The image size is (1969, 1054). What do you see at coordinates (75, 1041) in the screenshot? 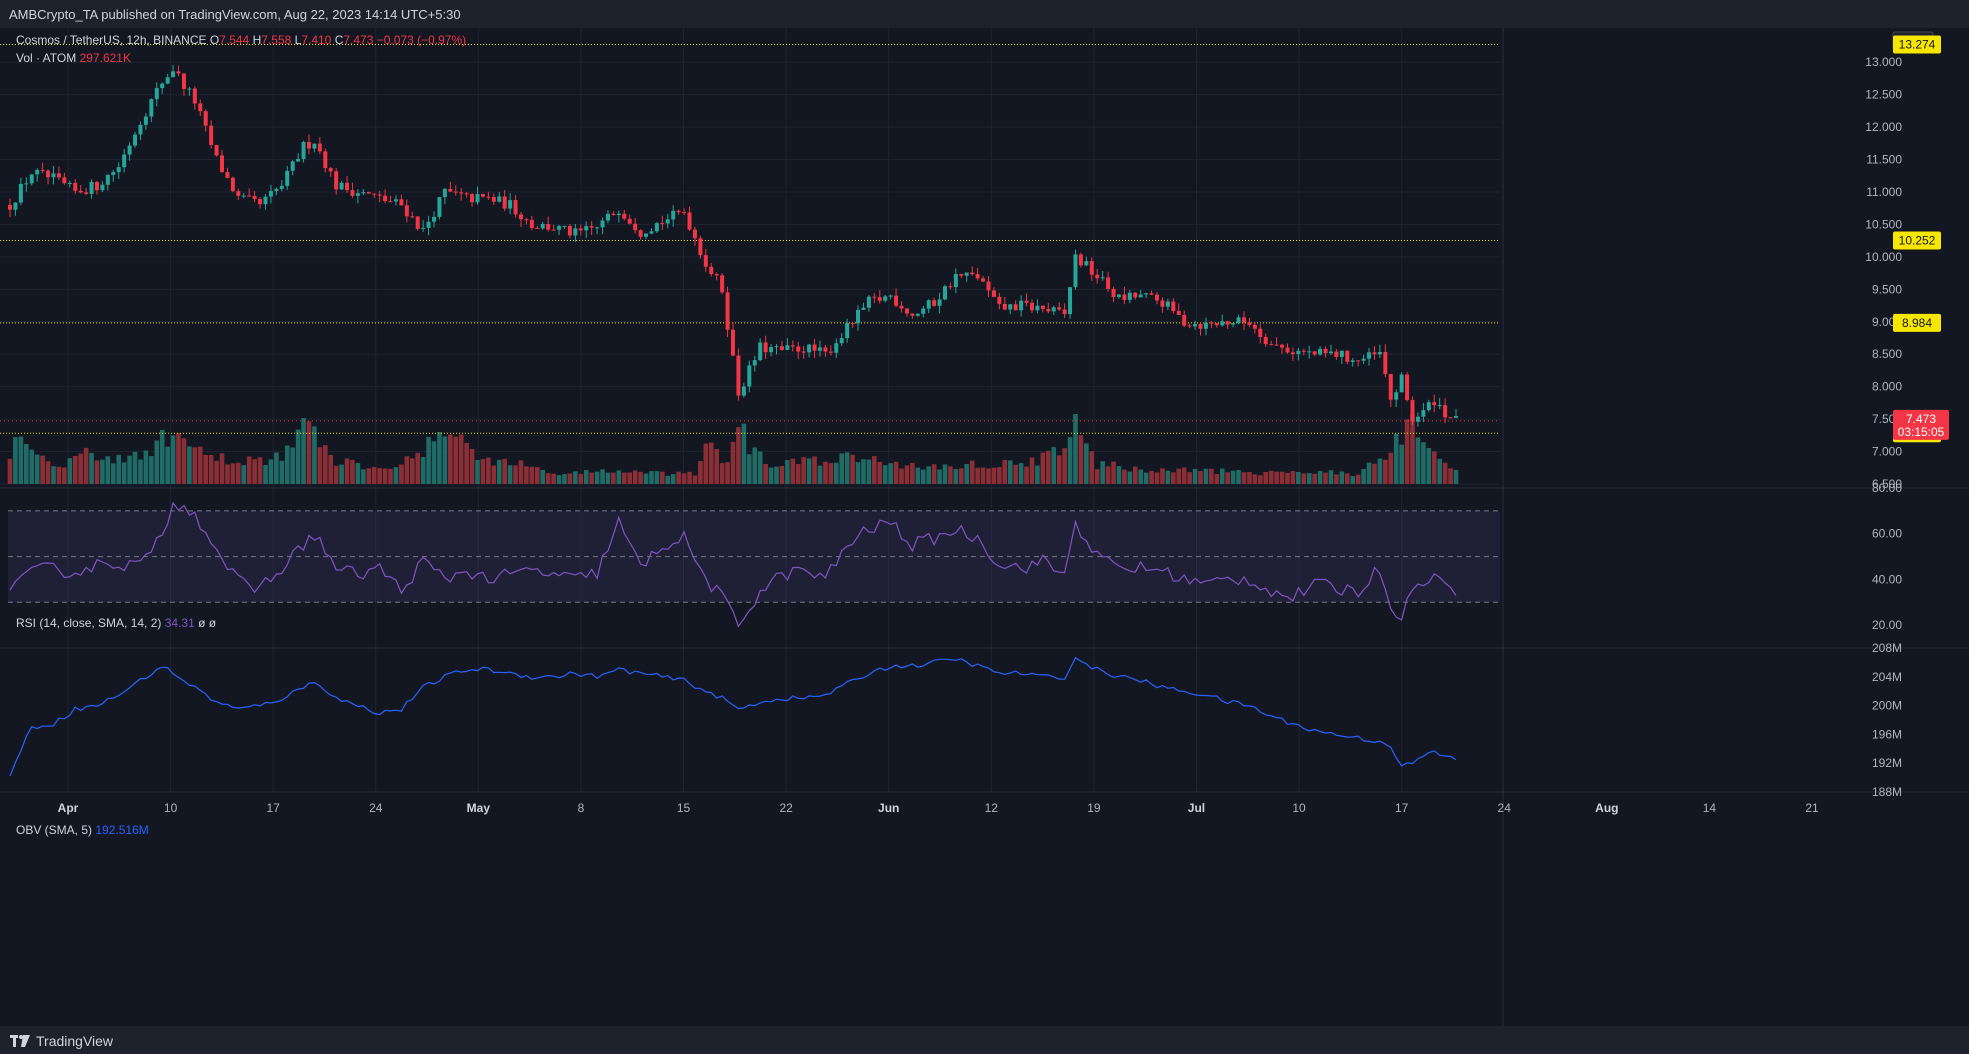
I see `brand-name: TradingView` at bounding box center [75, 1041].